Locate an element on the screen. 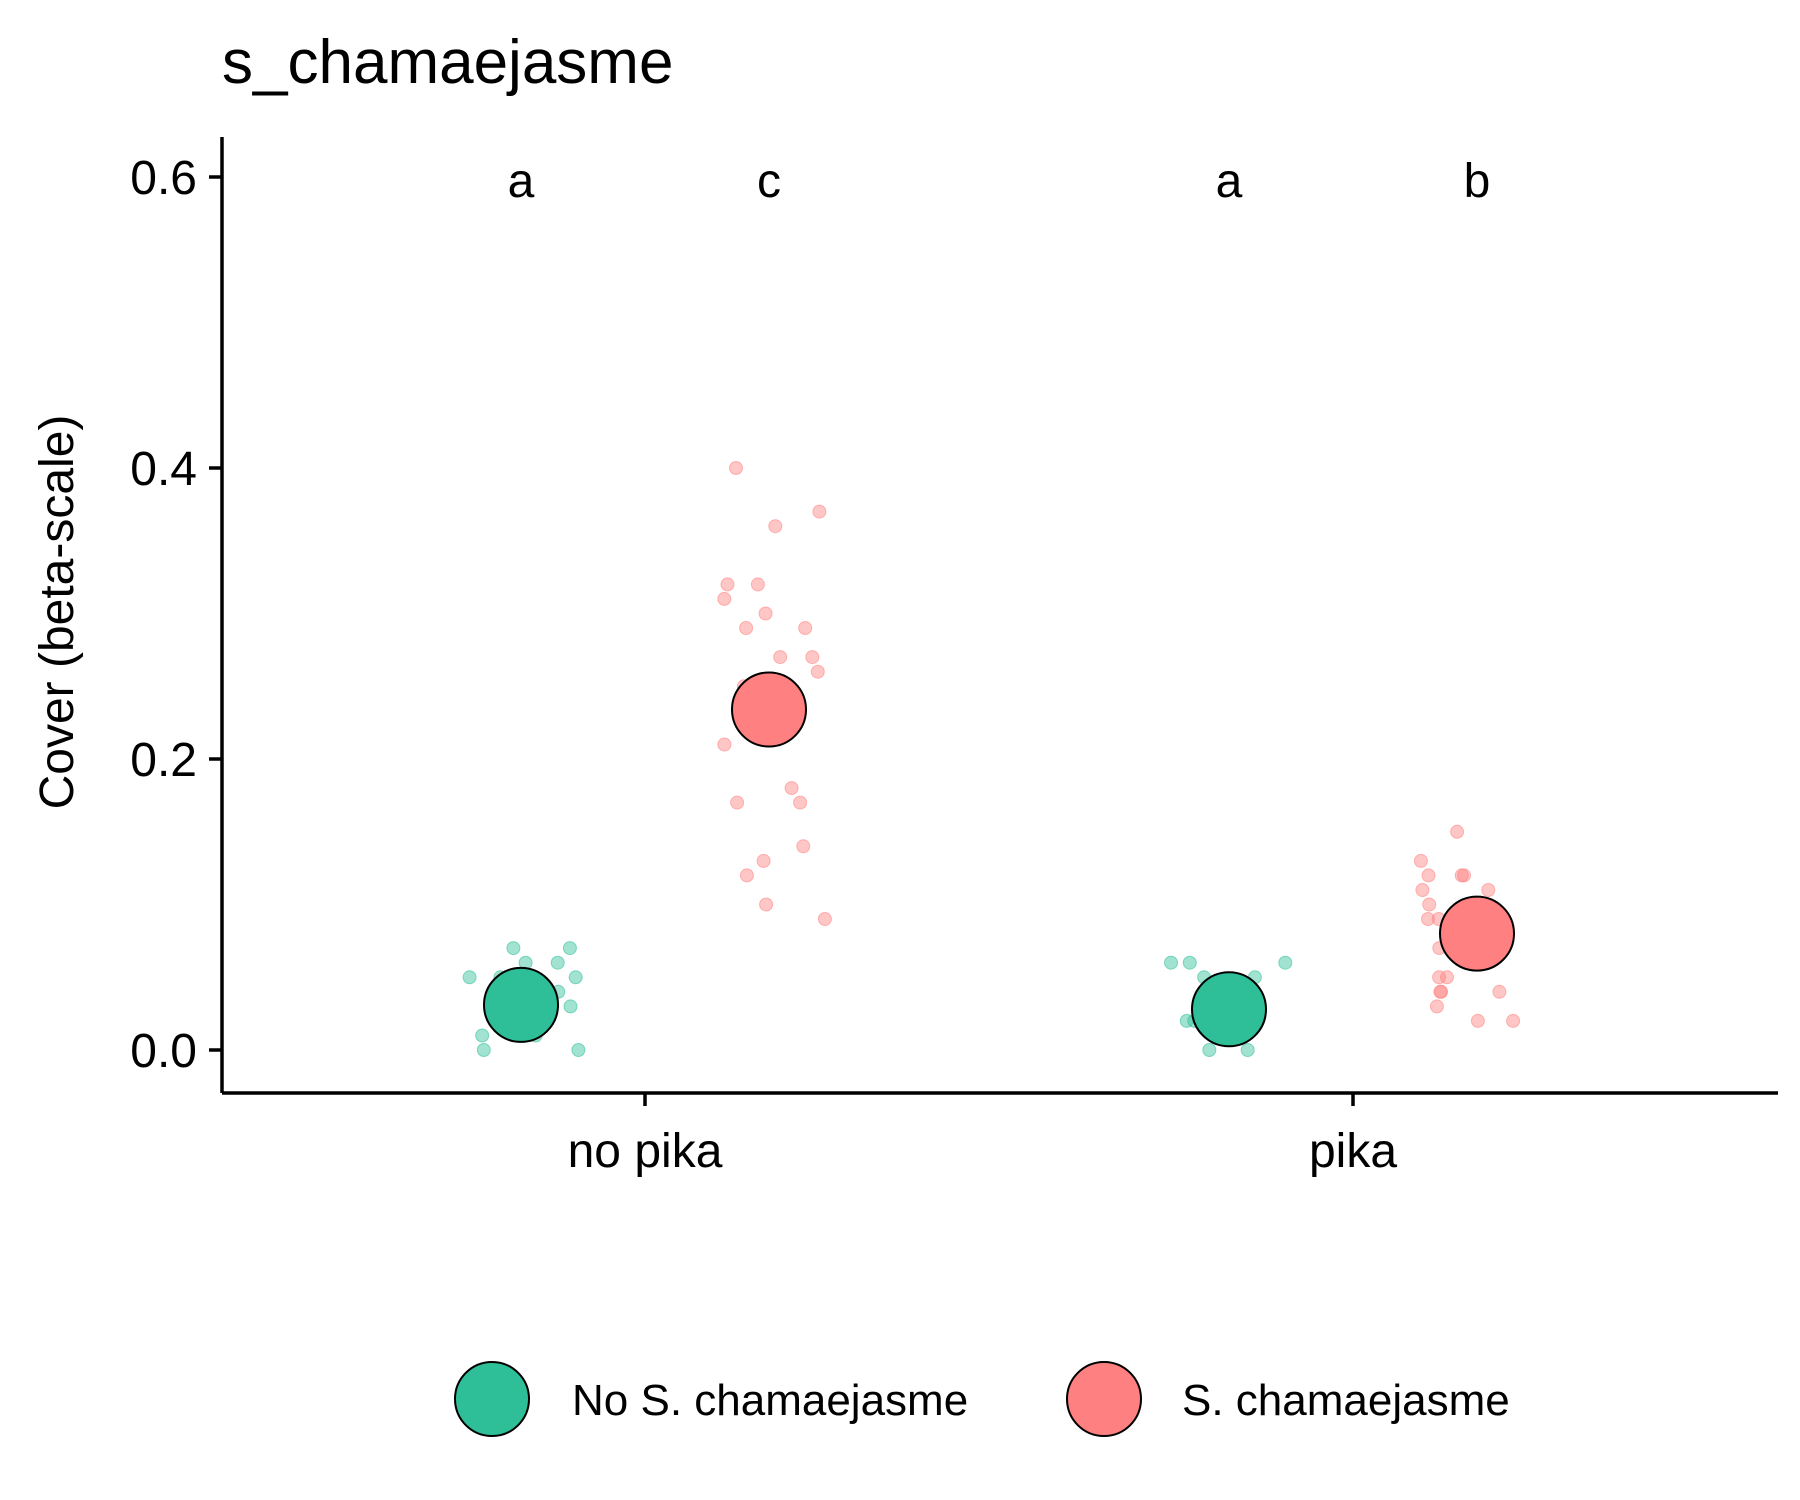 This screenshot has height=1500, width=1800. chart-title: s_chamaejasme is located at coordinates (447, 62).